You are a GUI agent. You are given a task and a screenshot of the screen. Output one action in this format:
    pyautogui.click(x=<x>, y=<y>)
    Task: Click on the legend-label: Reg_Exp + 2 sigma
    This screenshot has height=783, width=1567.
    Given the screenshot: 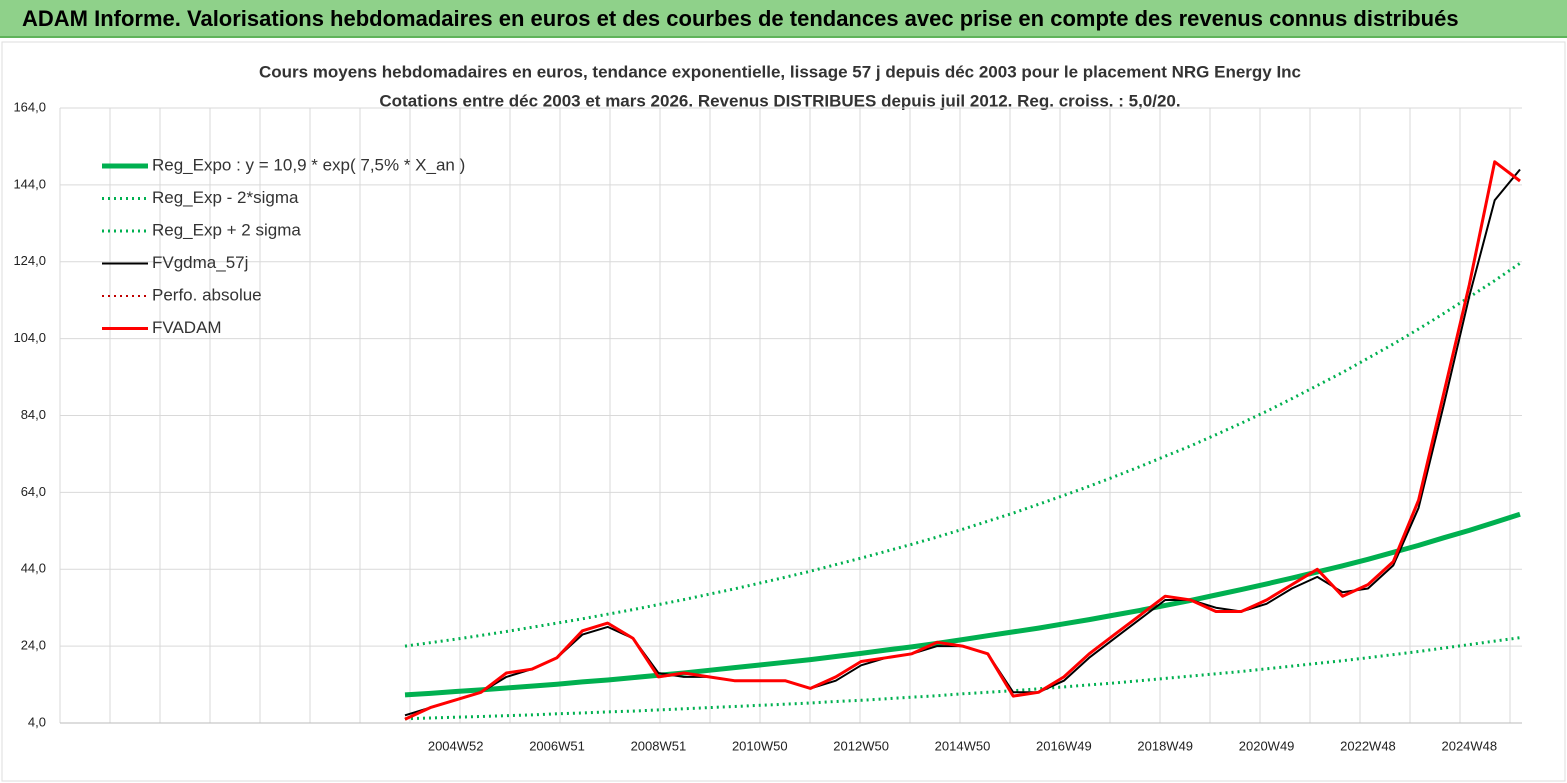 What is the action you would take?
    pyautogui.click(x=226, y=229)
    